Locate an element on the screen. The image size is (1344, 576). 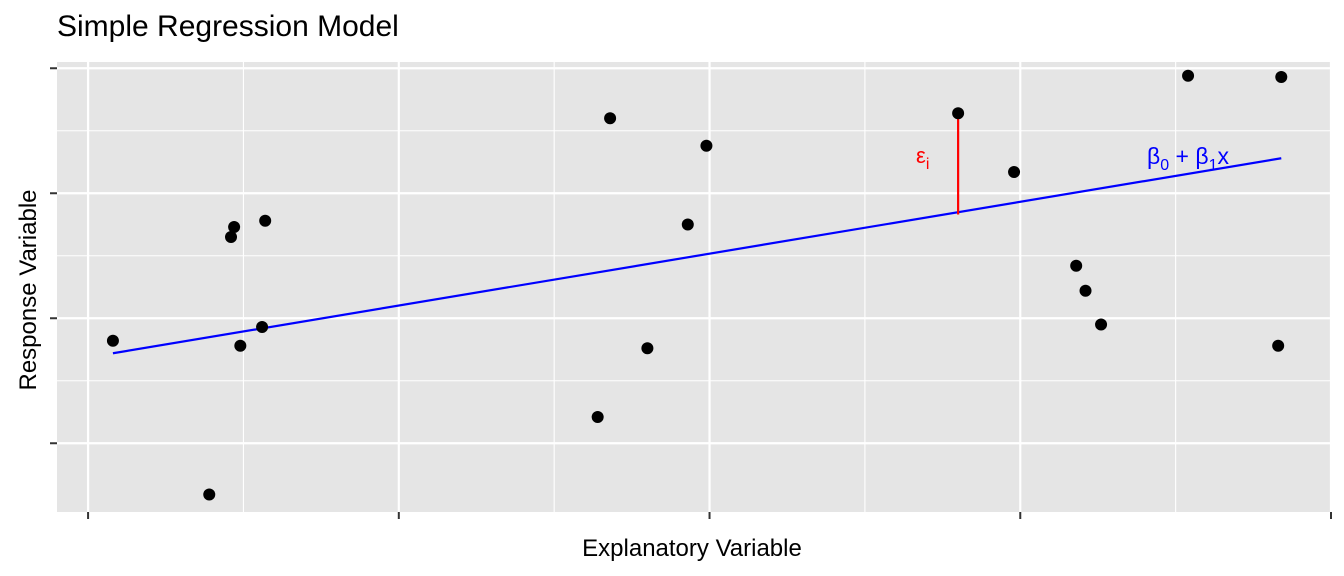
regression-equation-label: β0 + β1x is located at coordinates (1188, 158).